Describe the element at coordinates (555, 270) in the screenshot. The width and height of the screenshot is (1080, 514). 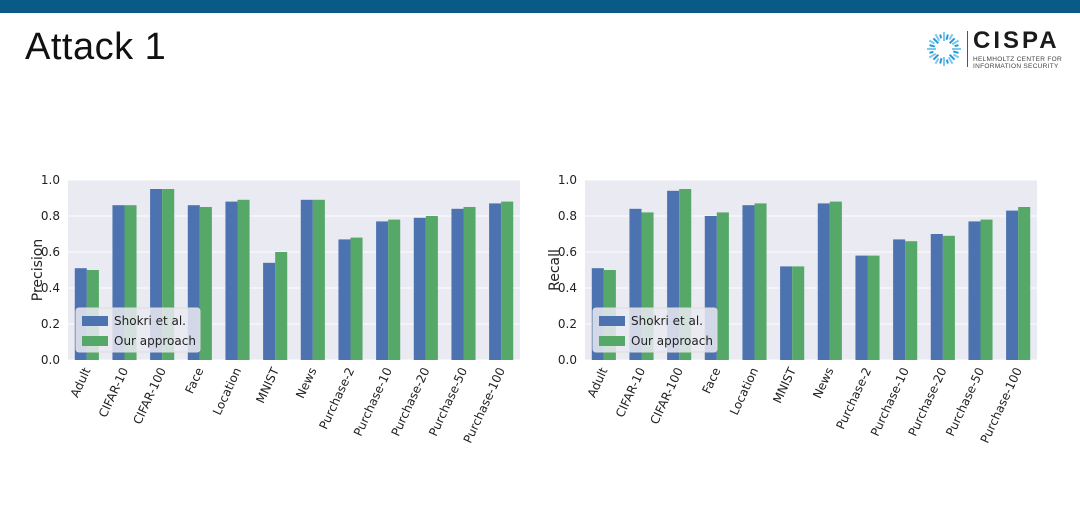
I see `y-axis-label: Recall` at that location.